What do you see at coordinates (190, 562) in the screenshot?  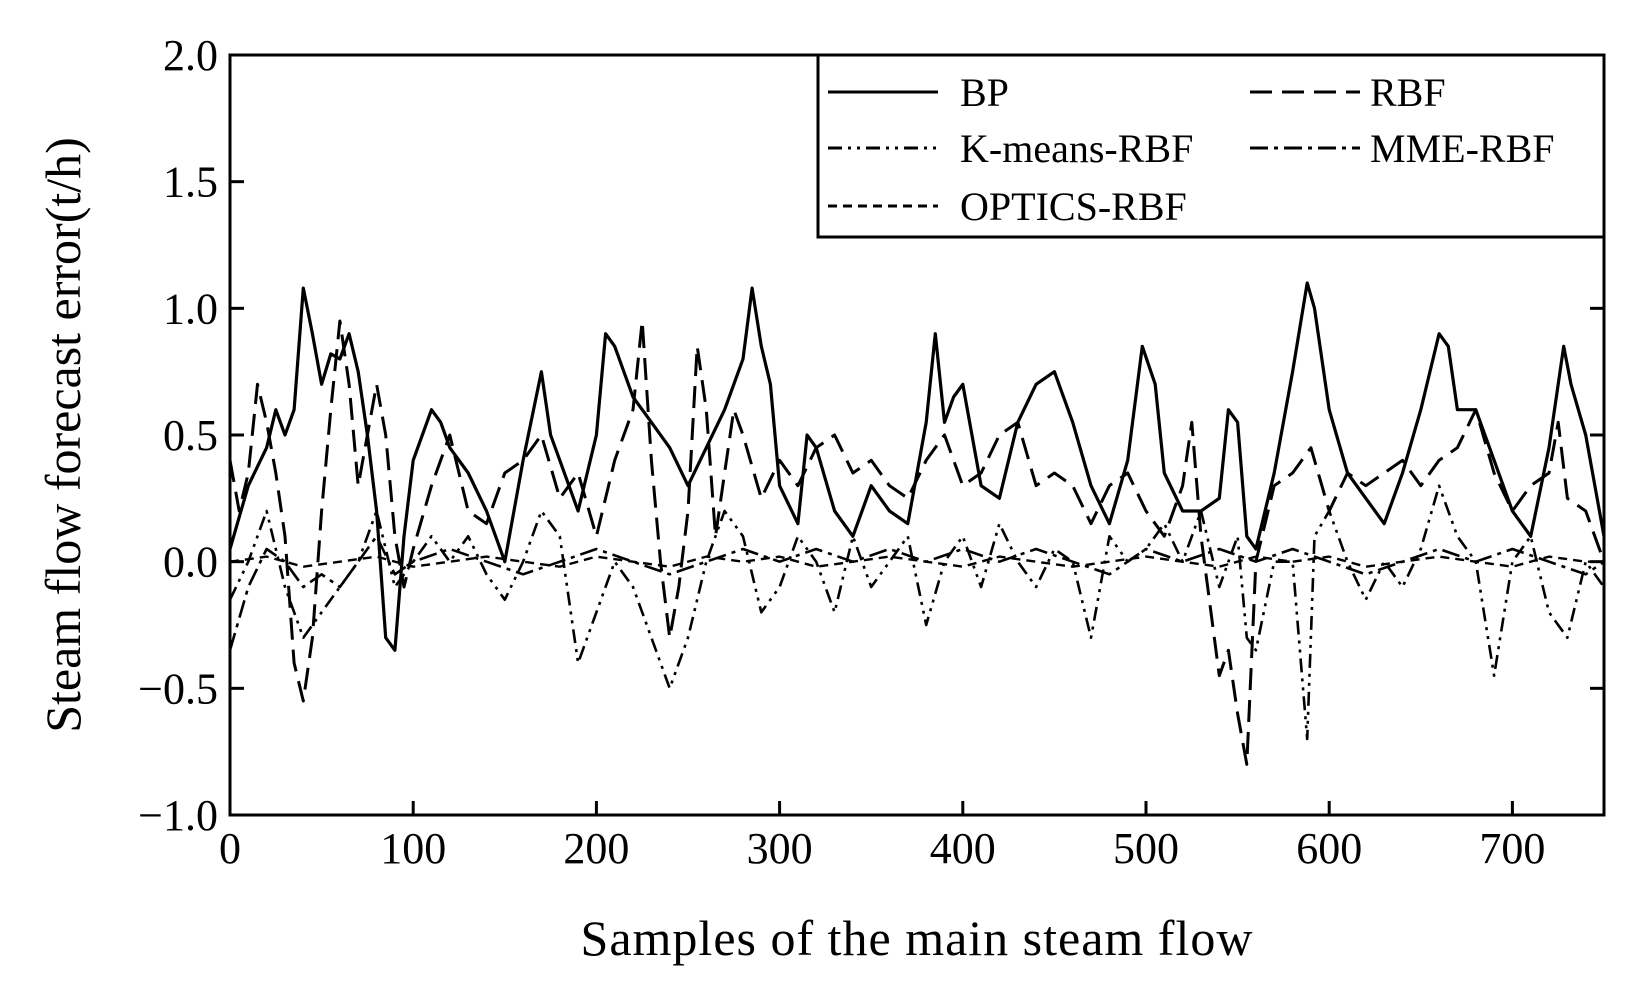 I see `y-tick-label: 0.0` at bounding box center [190, 562].